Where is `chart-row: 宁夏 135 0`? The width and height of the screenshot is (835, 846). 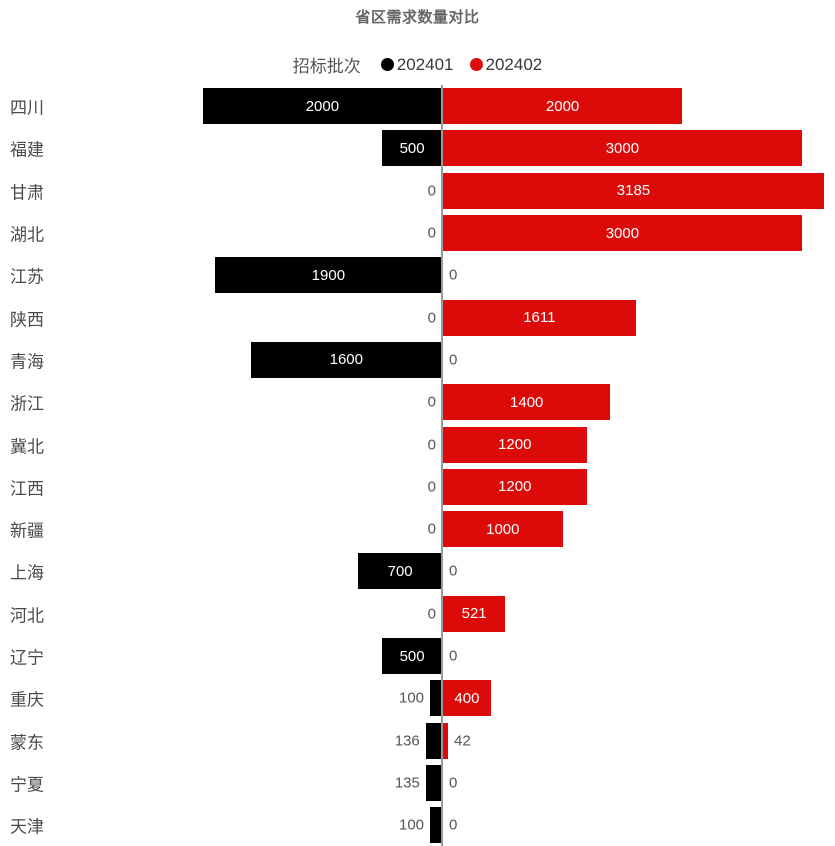
chart-row: 宁夏 135 0 is located at coordinates (417, 783).